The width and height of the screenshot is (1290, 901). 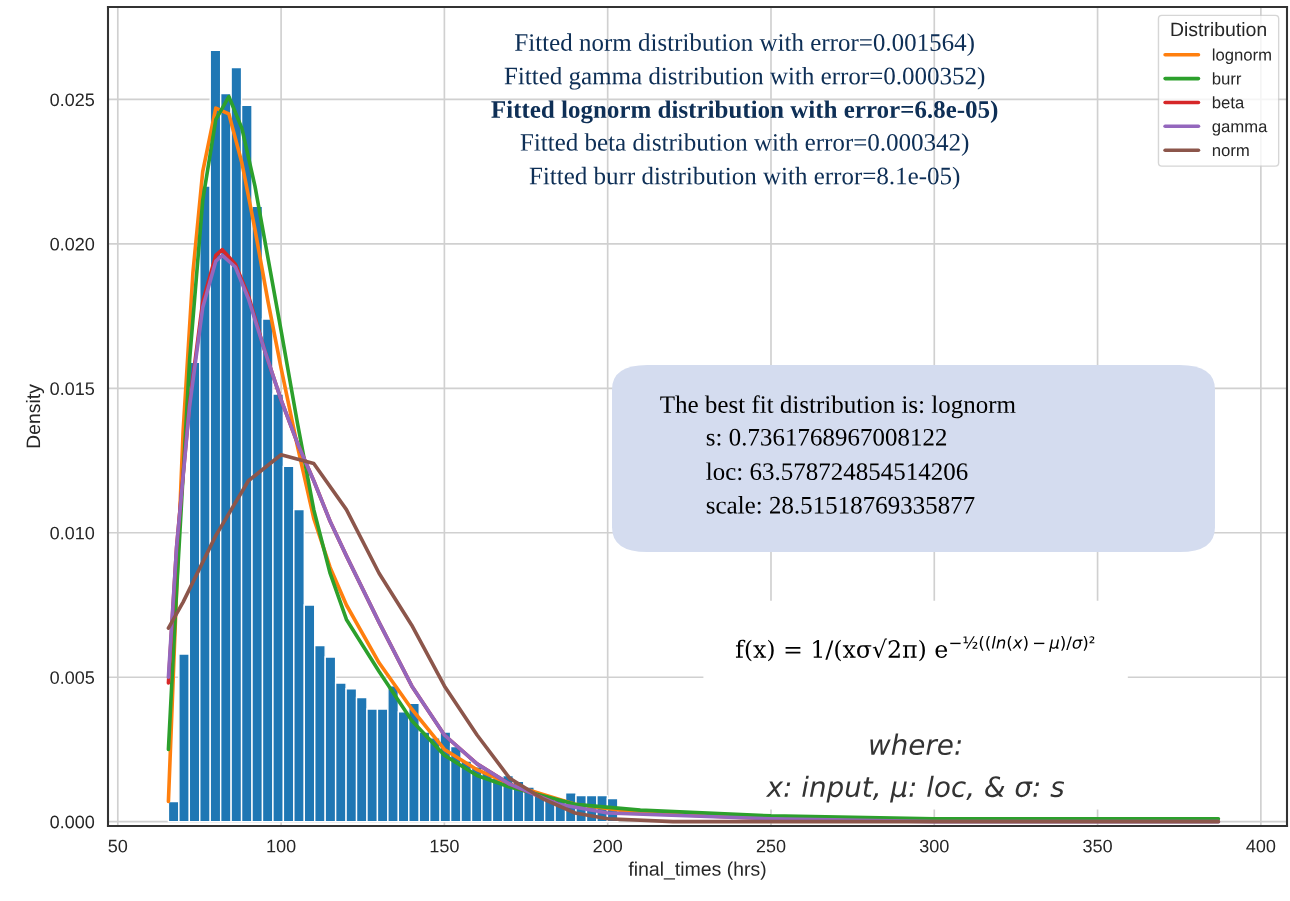 I want to click on annotation: The best fit distribution is: lognorm, so click(x=838, y=407).